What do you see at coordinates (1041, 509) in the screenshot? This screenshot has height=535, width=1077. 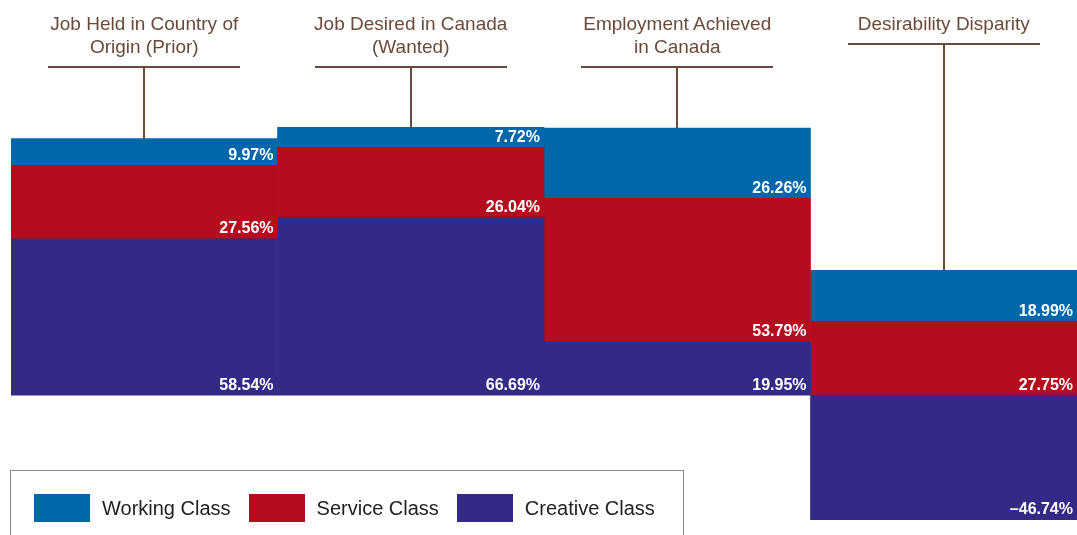 I see `data-label: –46.74%` at bounding box center [1041, 509].